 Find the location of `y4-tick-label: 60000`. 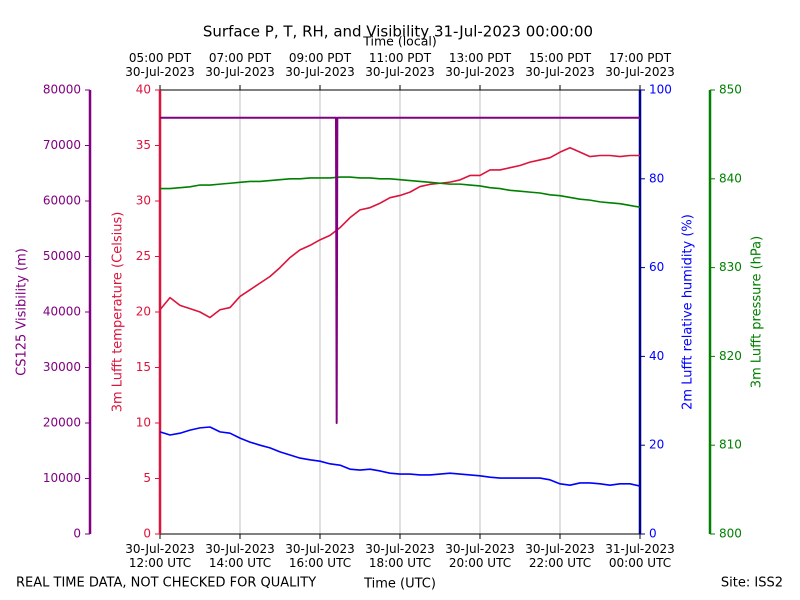

y4-tick-label: 60000 is located at coordinates (62, 201).